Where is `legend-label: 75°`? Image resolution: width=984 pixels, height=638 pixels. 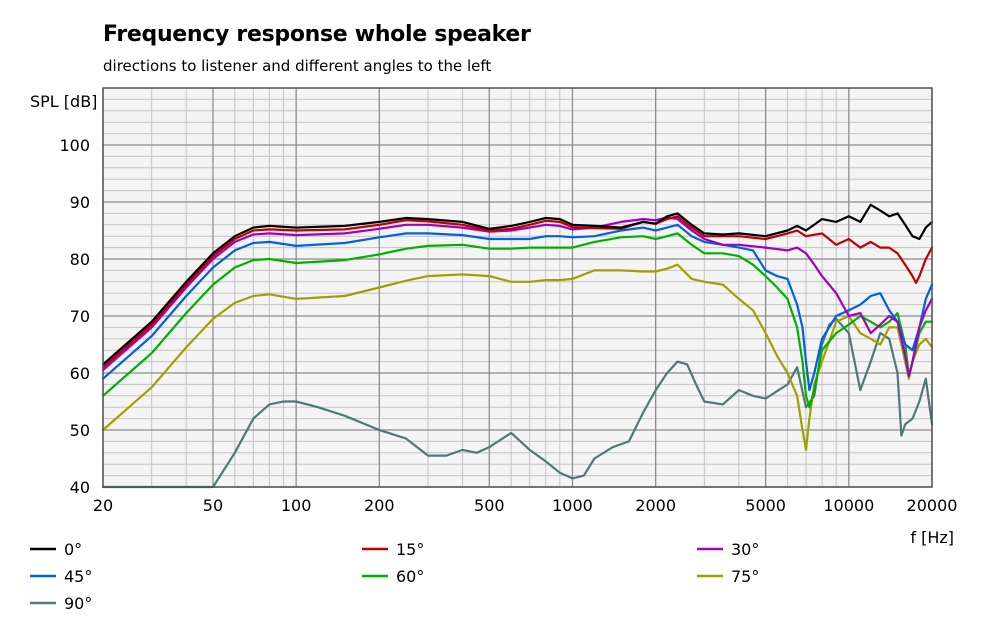
legend-label: 75° is located at coordinates (745, 576).